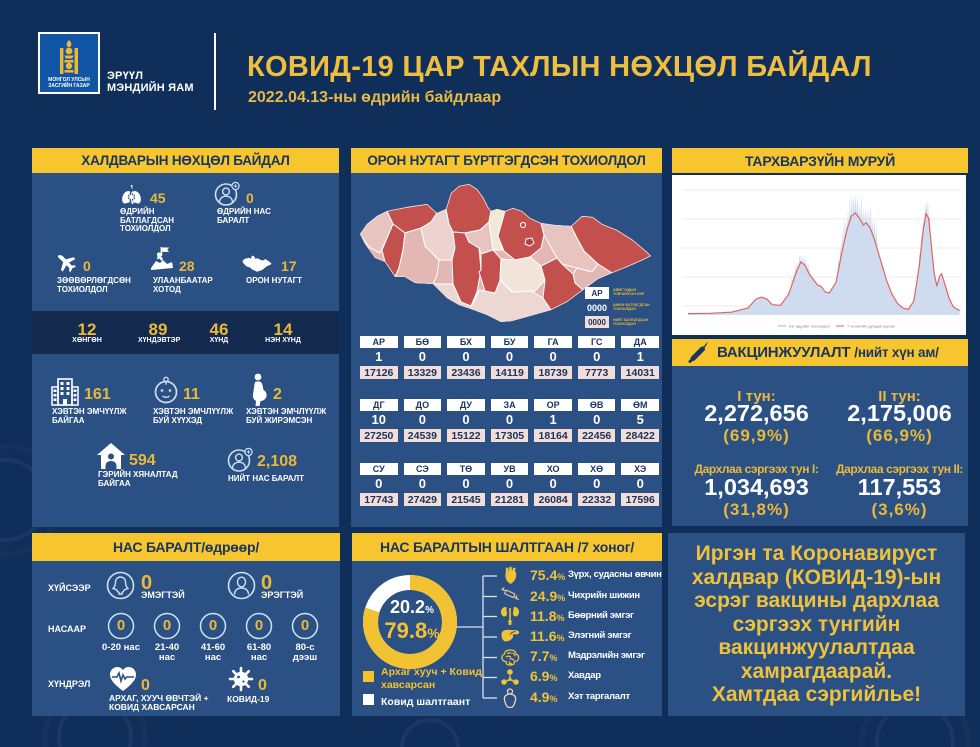 Image resolution: width=980 pixels, height=747 pixels. Describe the element at coordinates (625, 290) in the screenshot. I see `svg-text: АЙМГУУДЫН` at that location.